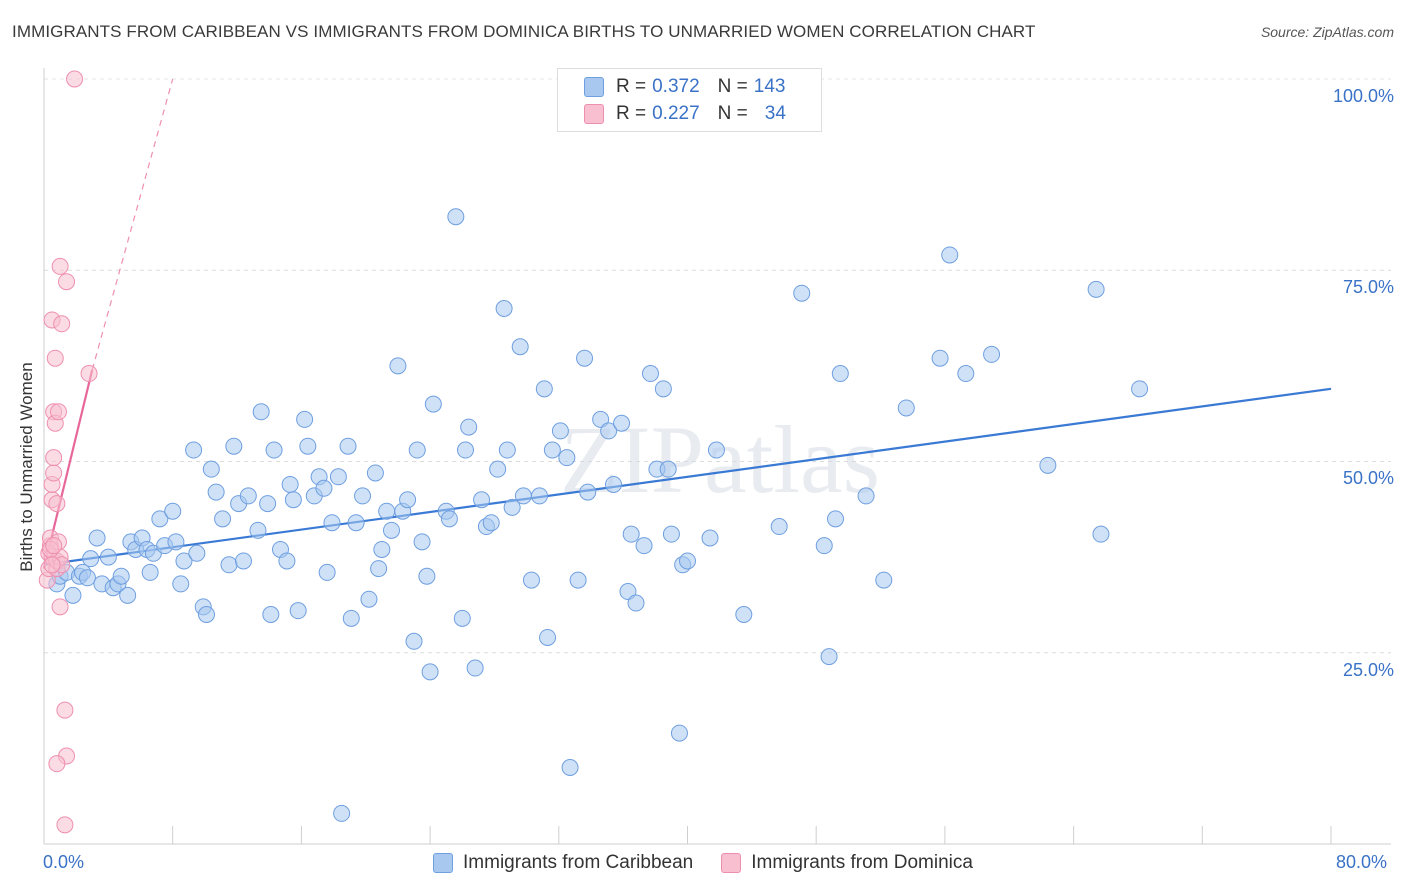  Describe the element at coordinates (26, 467) in the screenshot. I see `y-axis-label: Births to Unmarried Women` at that location.